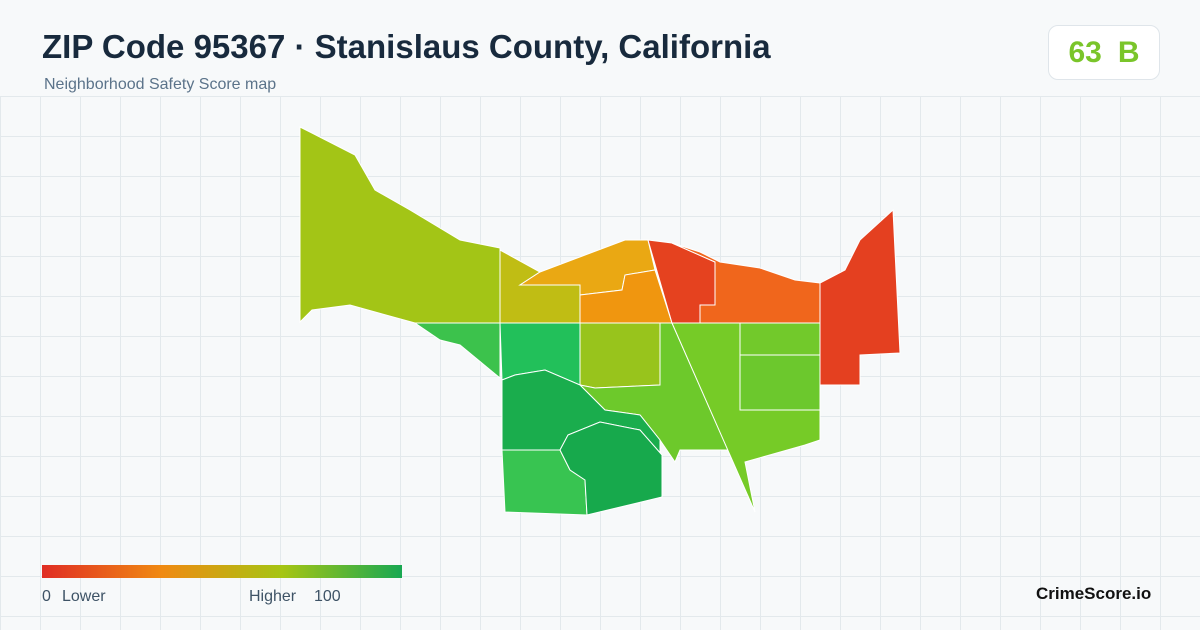 The height and width of the screenshot is (630, 1200). Describe the element at coordinates (222, 571) in the screenshot. I see `legend-gradient` at that location.